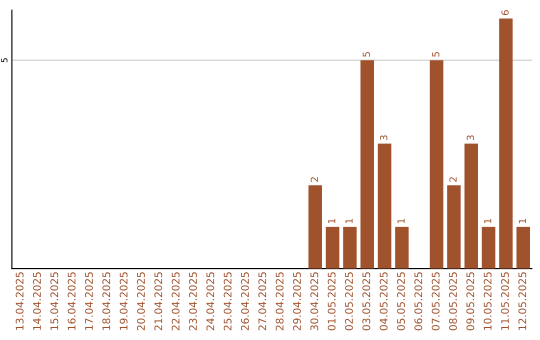 This screenshot has height=340, width=540. Describe the element at coordinates (314, 301) in the screenshot. I see `x-tick-label: 30.04.2025` at that location.